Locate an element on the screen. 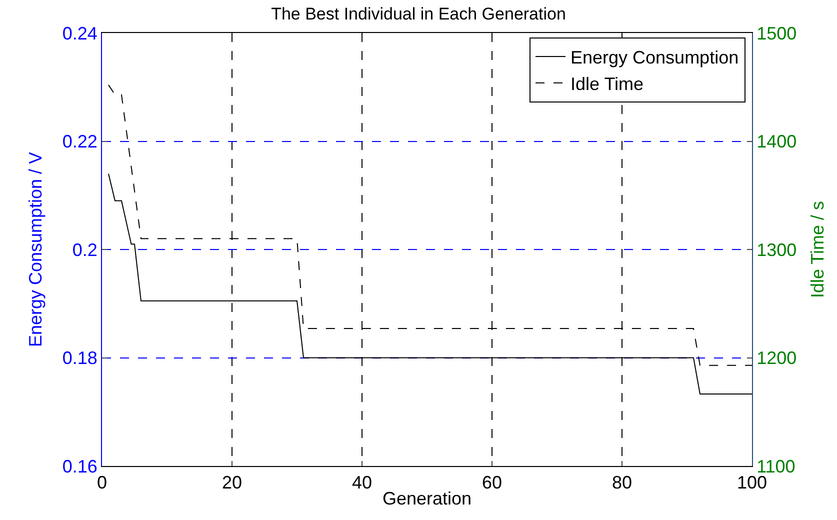 The image size is (837, 520). y-tick-label: 0.22 is located at coordinates (80, 142).